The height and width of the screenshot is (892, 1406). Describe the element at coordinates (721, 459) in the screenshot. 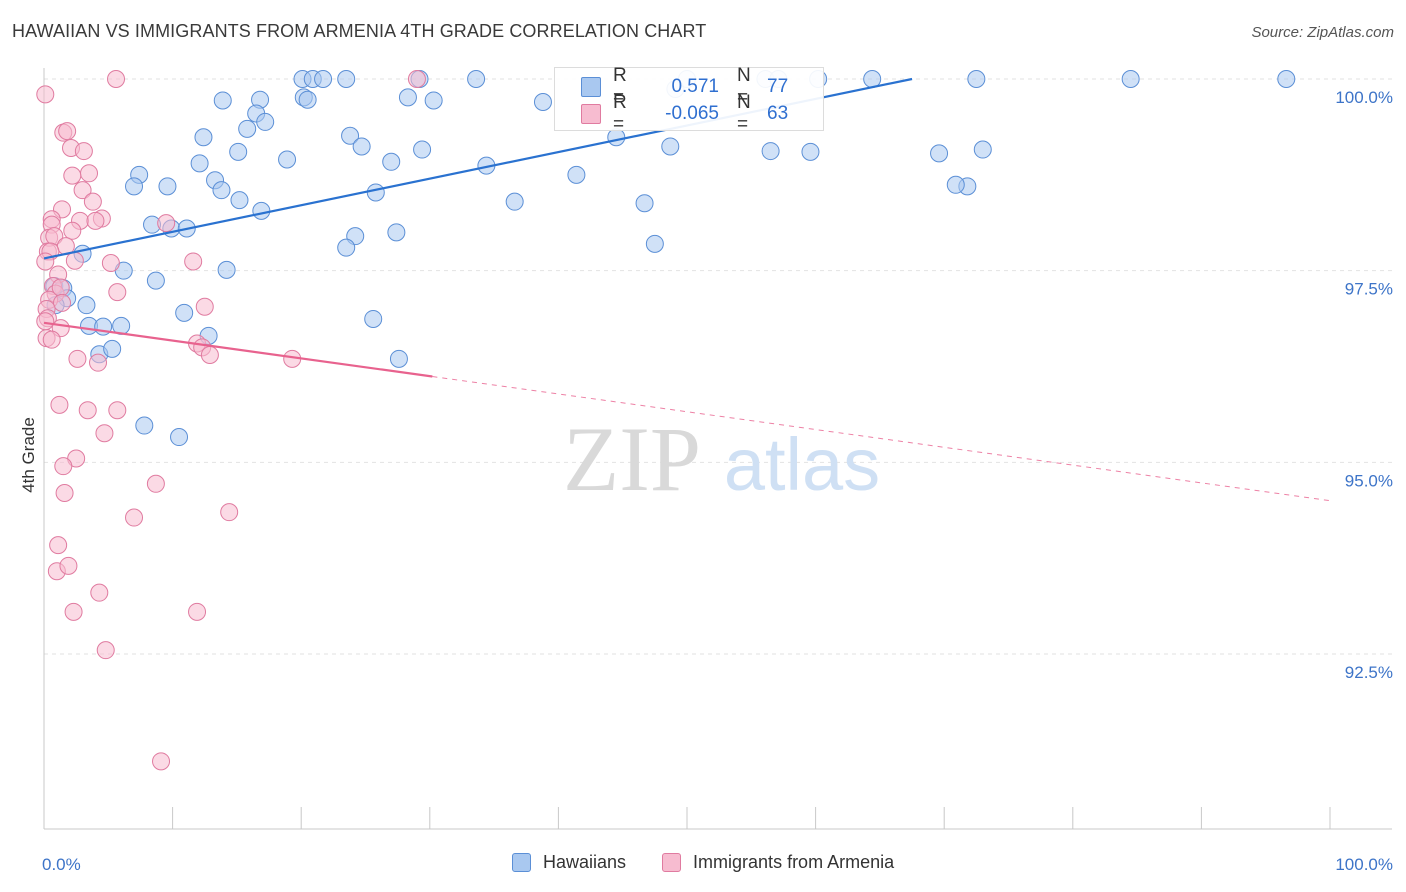

I see `watermark: ZIP atlas` at that location.